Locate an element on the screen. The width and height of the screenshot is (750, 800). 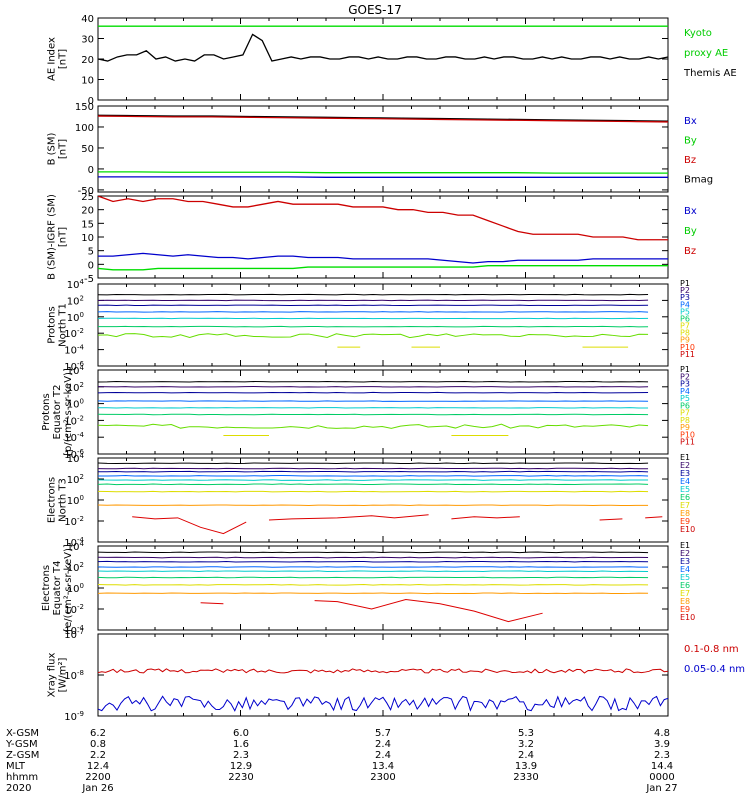
y-tick-label: 0 is located at coordinates (91, 101).